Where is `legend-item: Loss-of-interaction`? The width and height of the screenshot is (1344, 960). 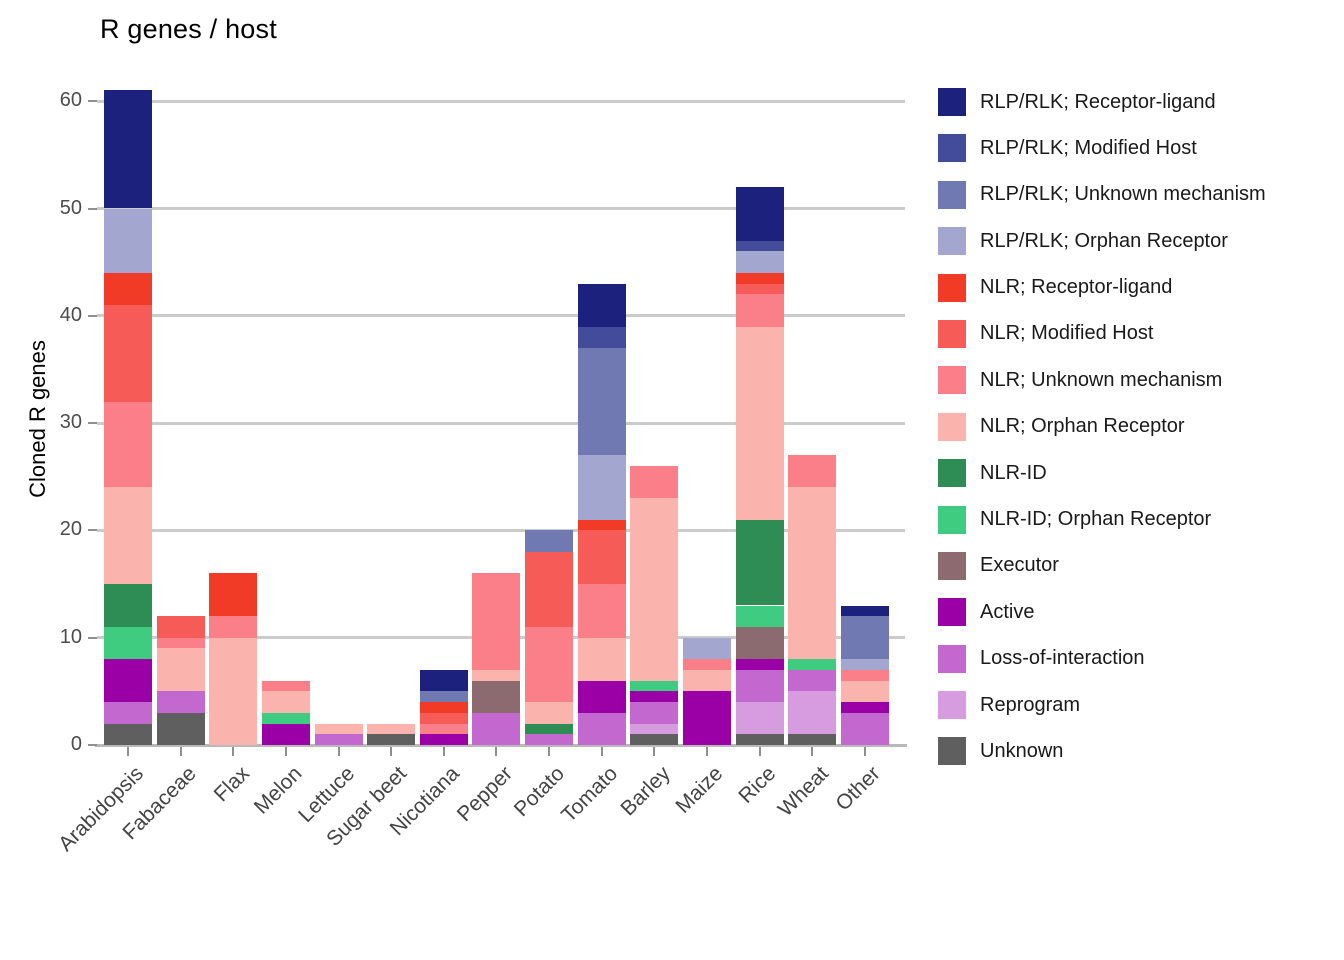 legend-item: Loss-of-interaction is located at coordinates (1102, 658).